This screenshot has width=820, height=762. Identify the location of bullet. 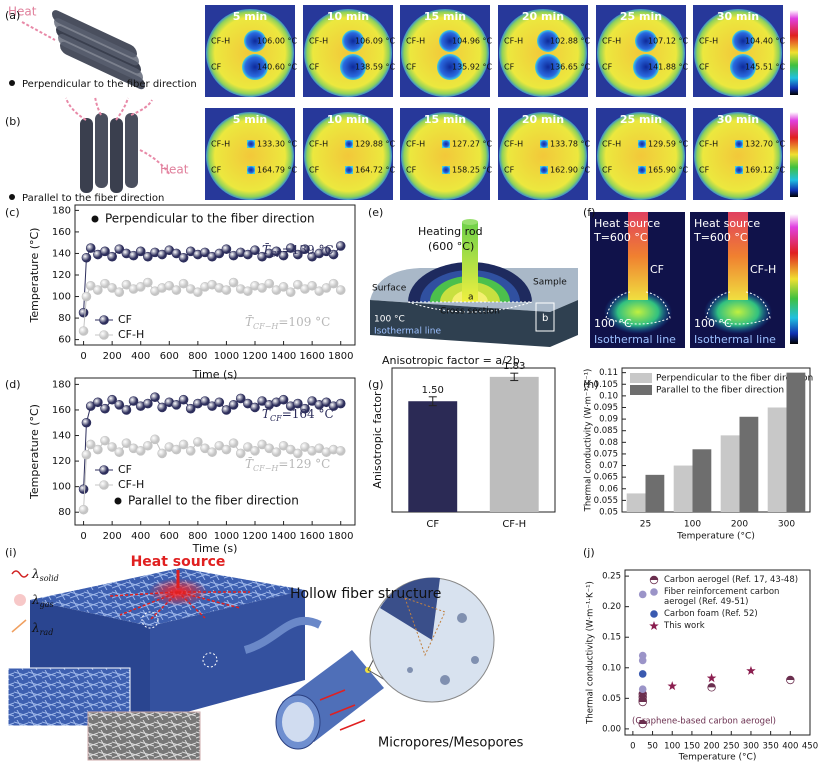
(12, 197).